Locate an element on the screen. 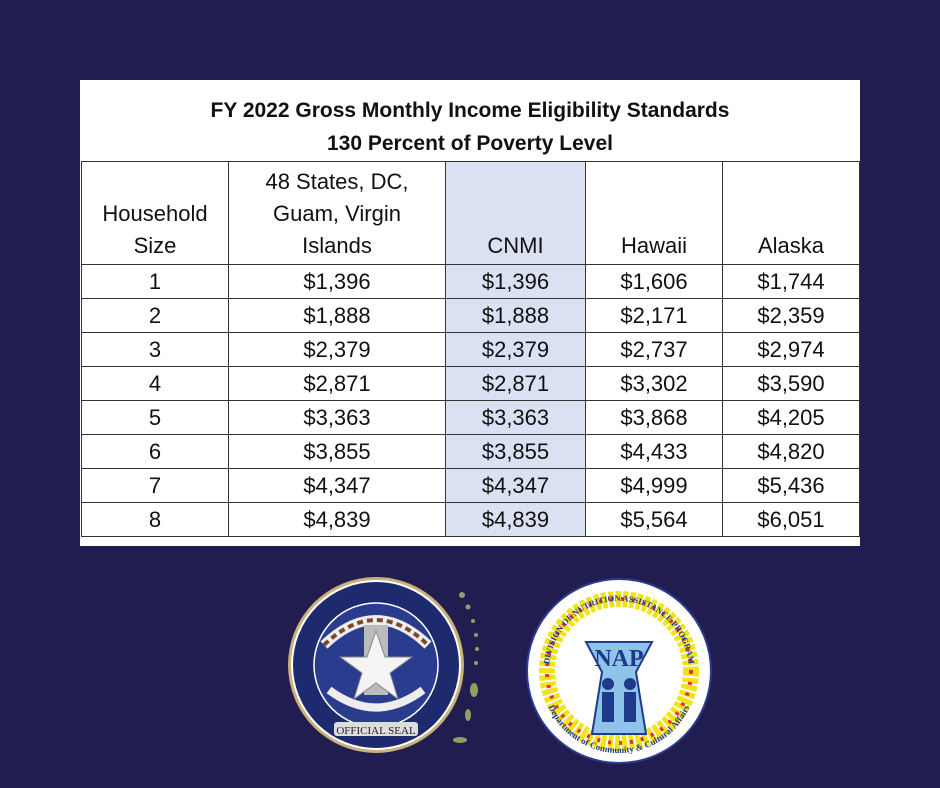 This screenshot has height=788, width=940. alaska-value-cell: $5,436 is located at coordinates (791, 485).